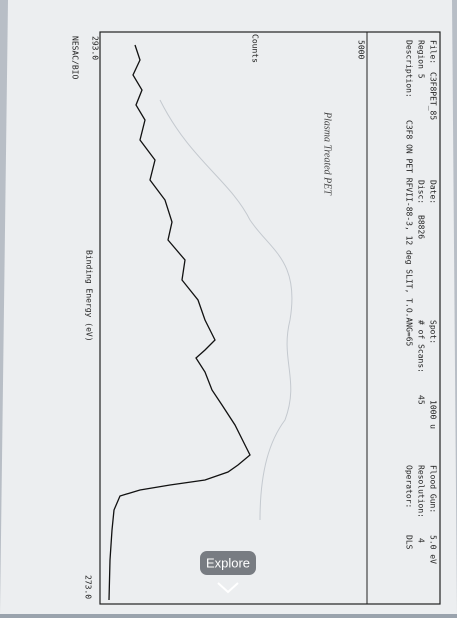 This screenshot has height=618, width=457. Describe the element at coordinates (421, 227) in the screenshot. I see `disc: B8826` at that location.